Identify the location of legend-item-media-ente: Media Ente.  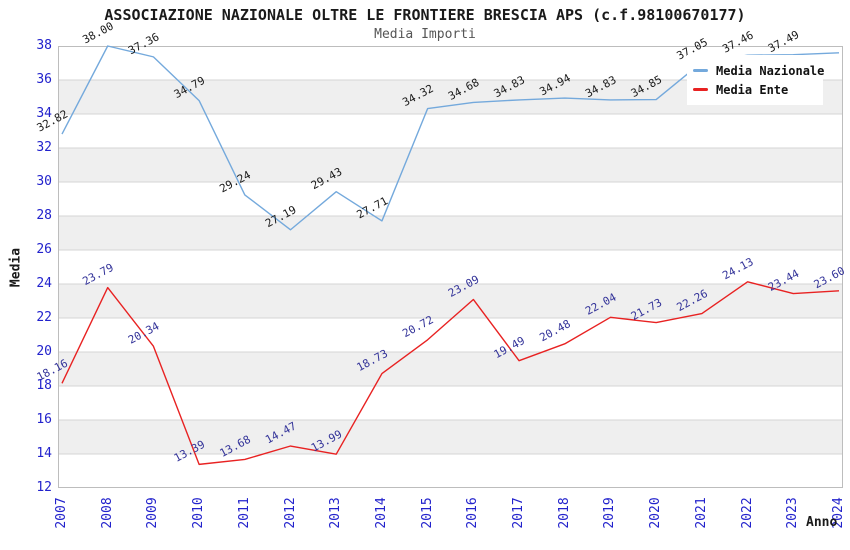
(756, 89).